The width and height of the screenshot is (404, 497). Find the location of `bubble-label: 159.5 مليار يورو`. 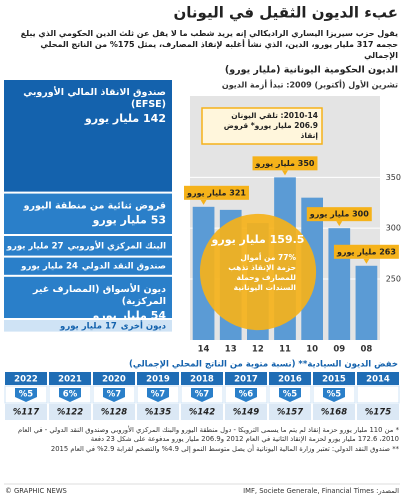

bubble-label: 159.5 مليار يورو is located at coordinates (258, 239).